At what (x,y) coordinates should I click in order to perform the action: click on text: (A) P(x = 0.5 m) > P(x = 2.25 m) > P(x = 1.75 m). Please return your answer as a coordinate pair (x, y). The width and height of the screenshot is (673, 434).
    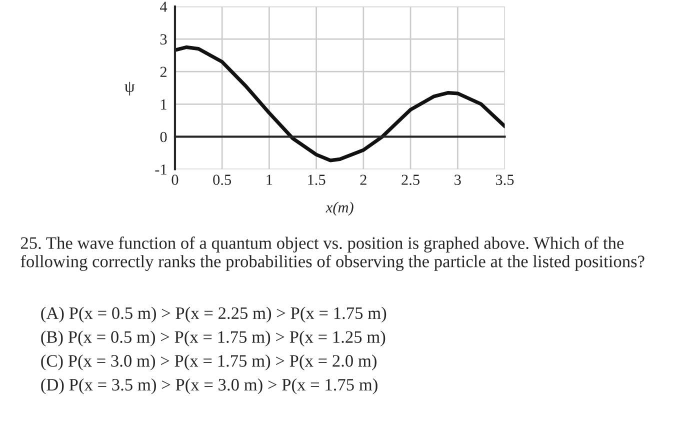
    Looking at the image, I should click on (213, 314).